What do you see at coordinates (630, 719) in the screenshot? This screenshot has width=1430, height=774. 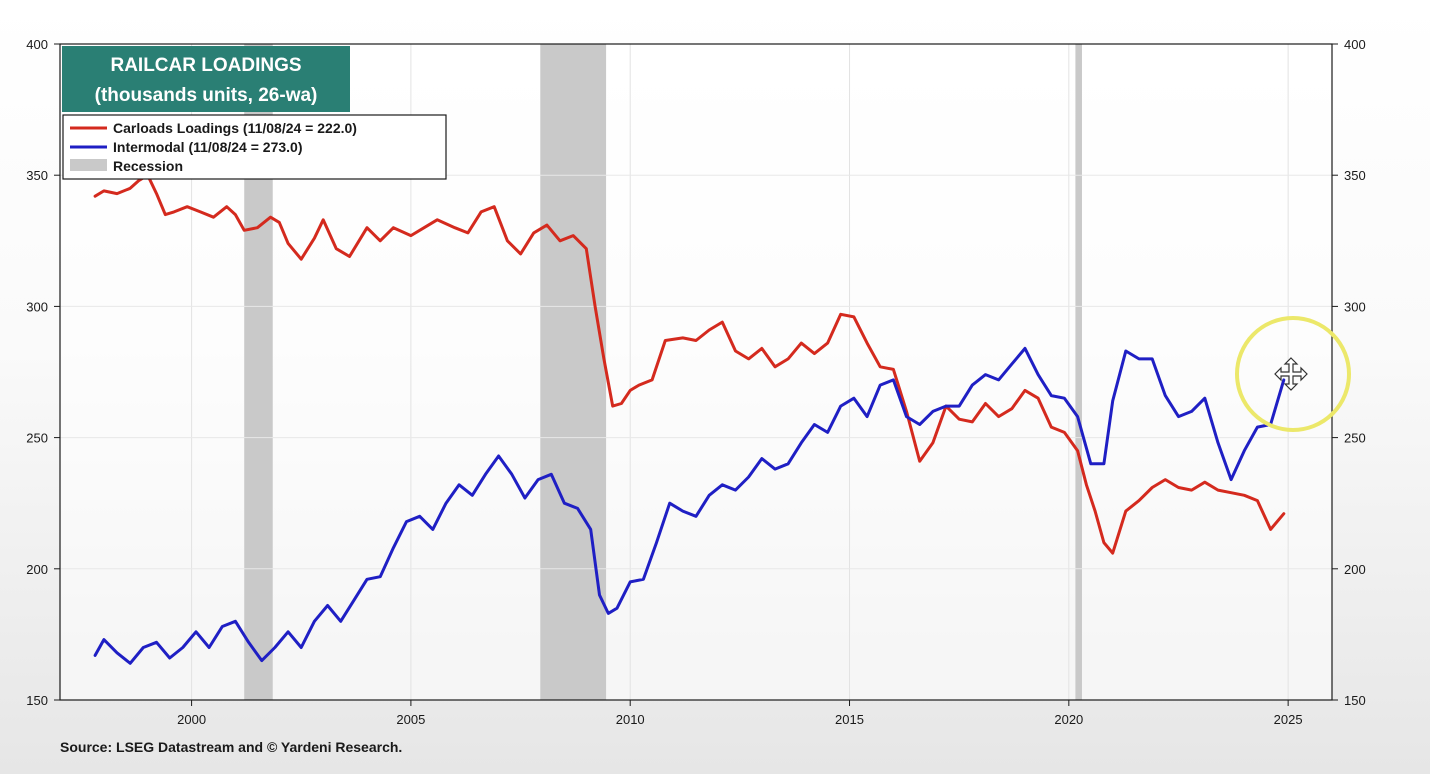 I see `x-tick-label-2010: 2010` at bounding box center [630, 719].